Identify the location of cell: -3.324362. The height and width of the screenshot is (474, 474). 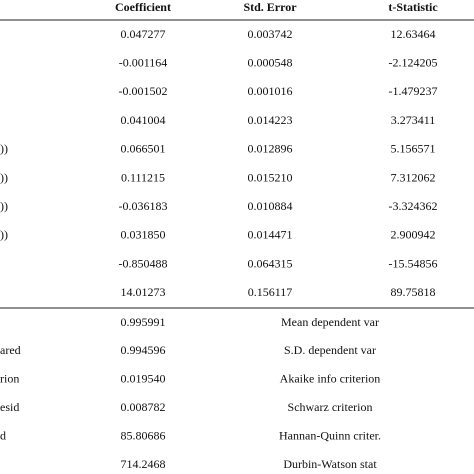
(413, 206).